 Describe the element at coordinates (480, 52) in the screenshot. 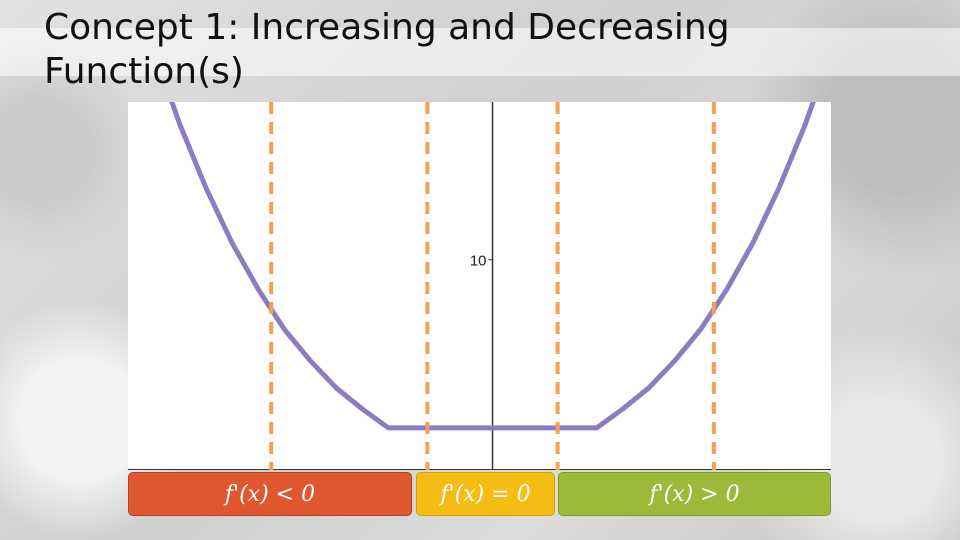

I see `title-band` at that location.